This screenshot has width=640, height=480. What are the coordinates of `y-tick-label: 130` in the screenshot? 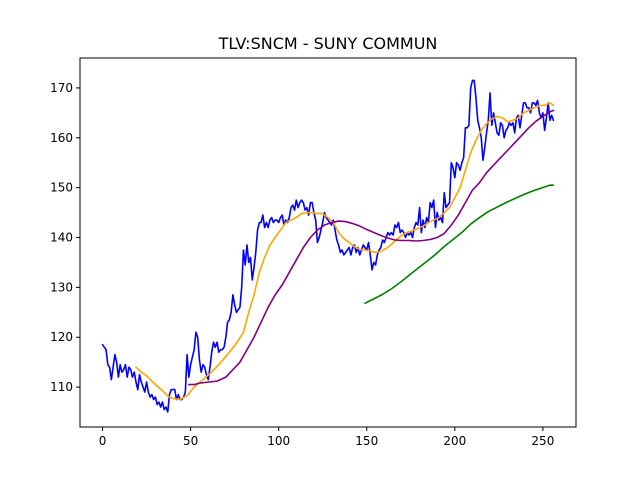 It's located at (61, 287).